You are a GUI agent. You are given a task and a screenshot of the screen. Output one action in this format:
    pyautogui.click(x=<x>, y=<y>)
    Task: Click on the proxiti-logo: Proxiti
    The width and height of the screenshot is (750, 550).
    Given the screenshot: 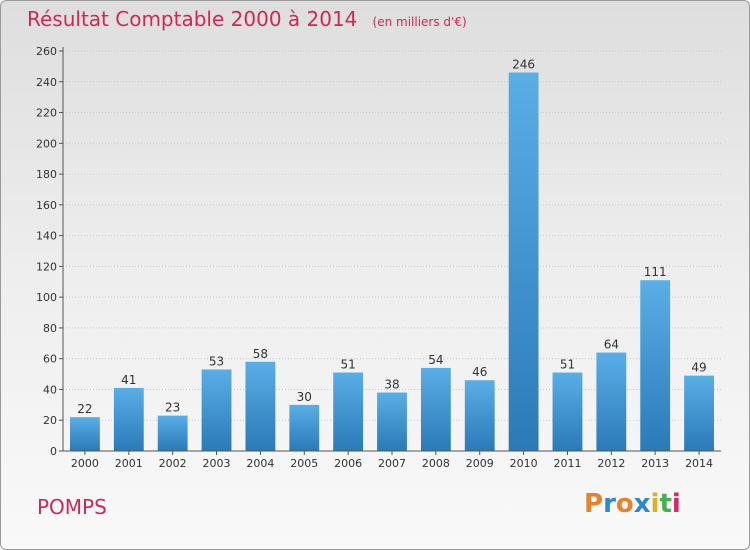 What is the action you would take?
    pyautogui.click(x=632, y=504)
    